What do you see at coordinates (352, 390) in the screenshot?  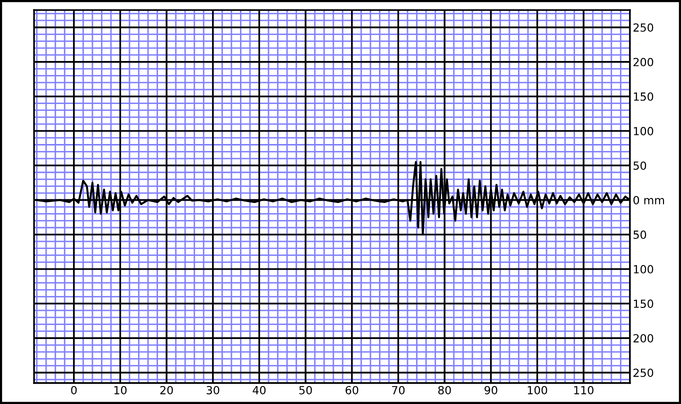 I see `x-tick-label: 60` at bounding box center [352, 390].